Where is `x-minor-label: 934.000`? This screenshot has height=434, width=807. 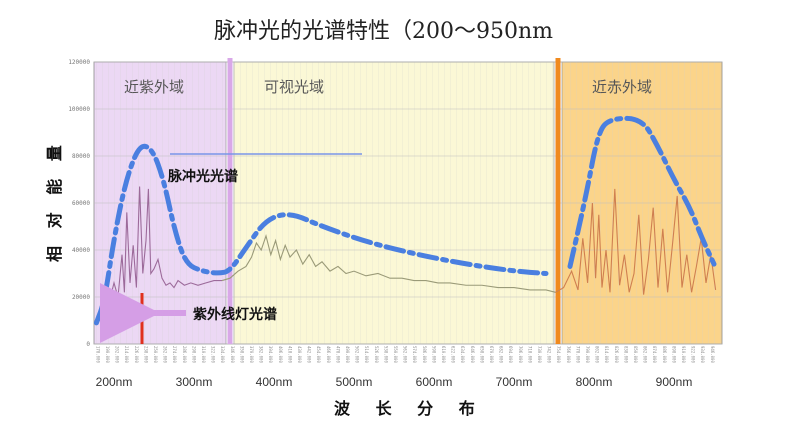 x-minor-label: 934.000 is located at coordinates (702, 354).